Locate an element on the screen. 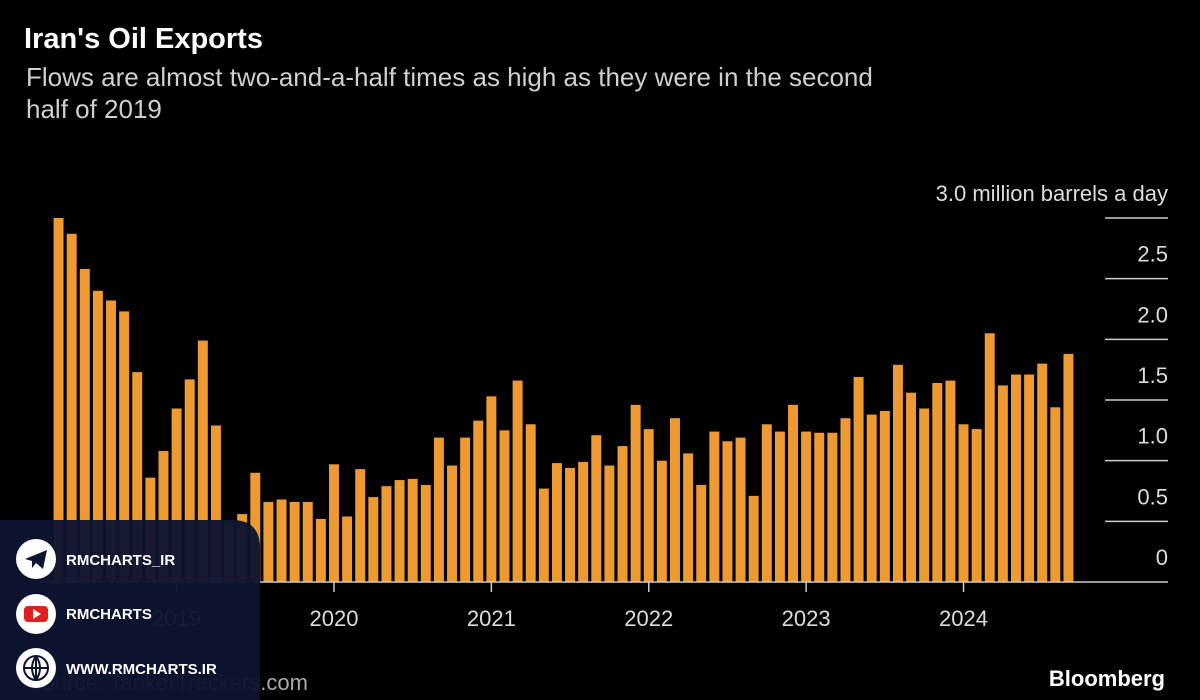 The image size is (1200, 700). x-tick-label: 2023 is located at coordinates (806, 618).